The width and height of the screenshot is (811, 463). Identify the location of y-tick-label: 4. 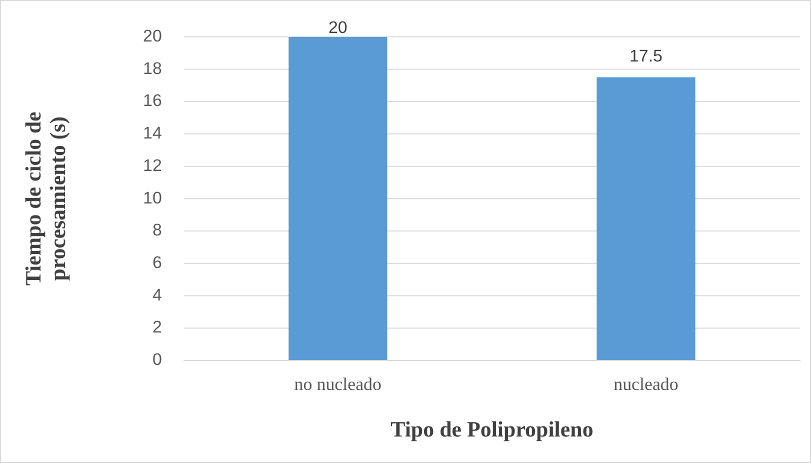
(157, 294).